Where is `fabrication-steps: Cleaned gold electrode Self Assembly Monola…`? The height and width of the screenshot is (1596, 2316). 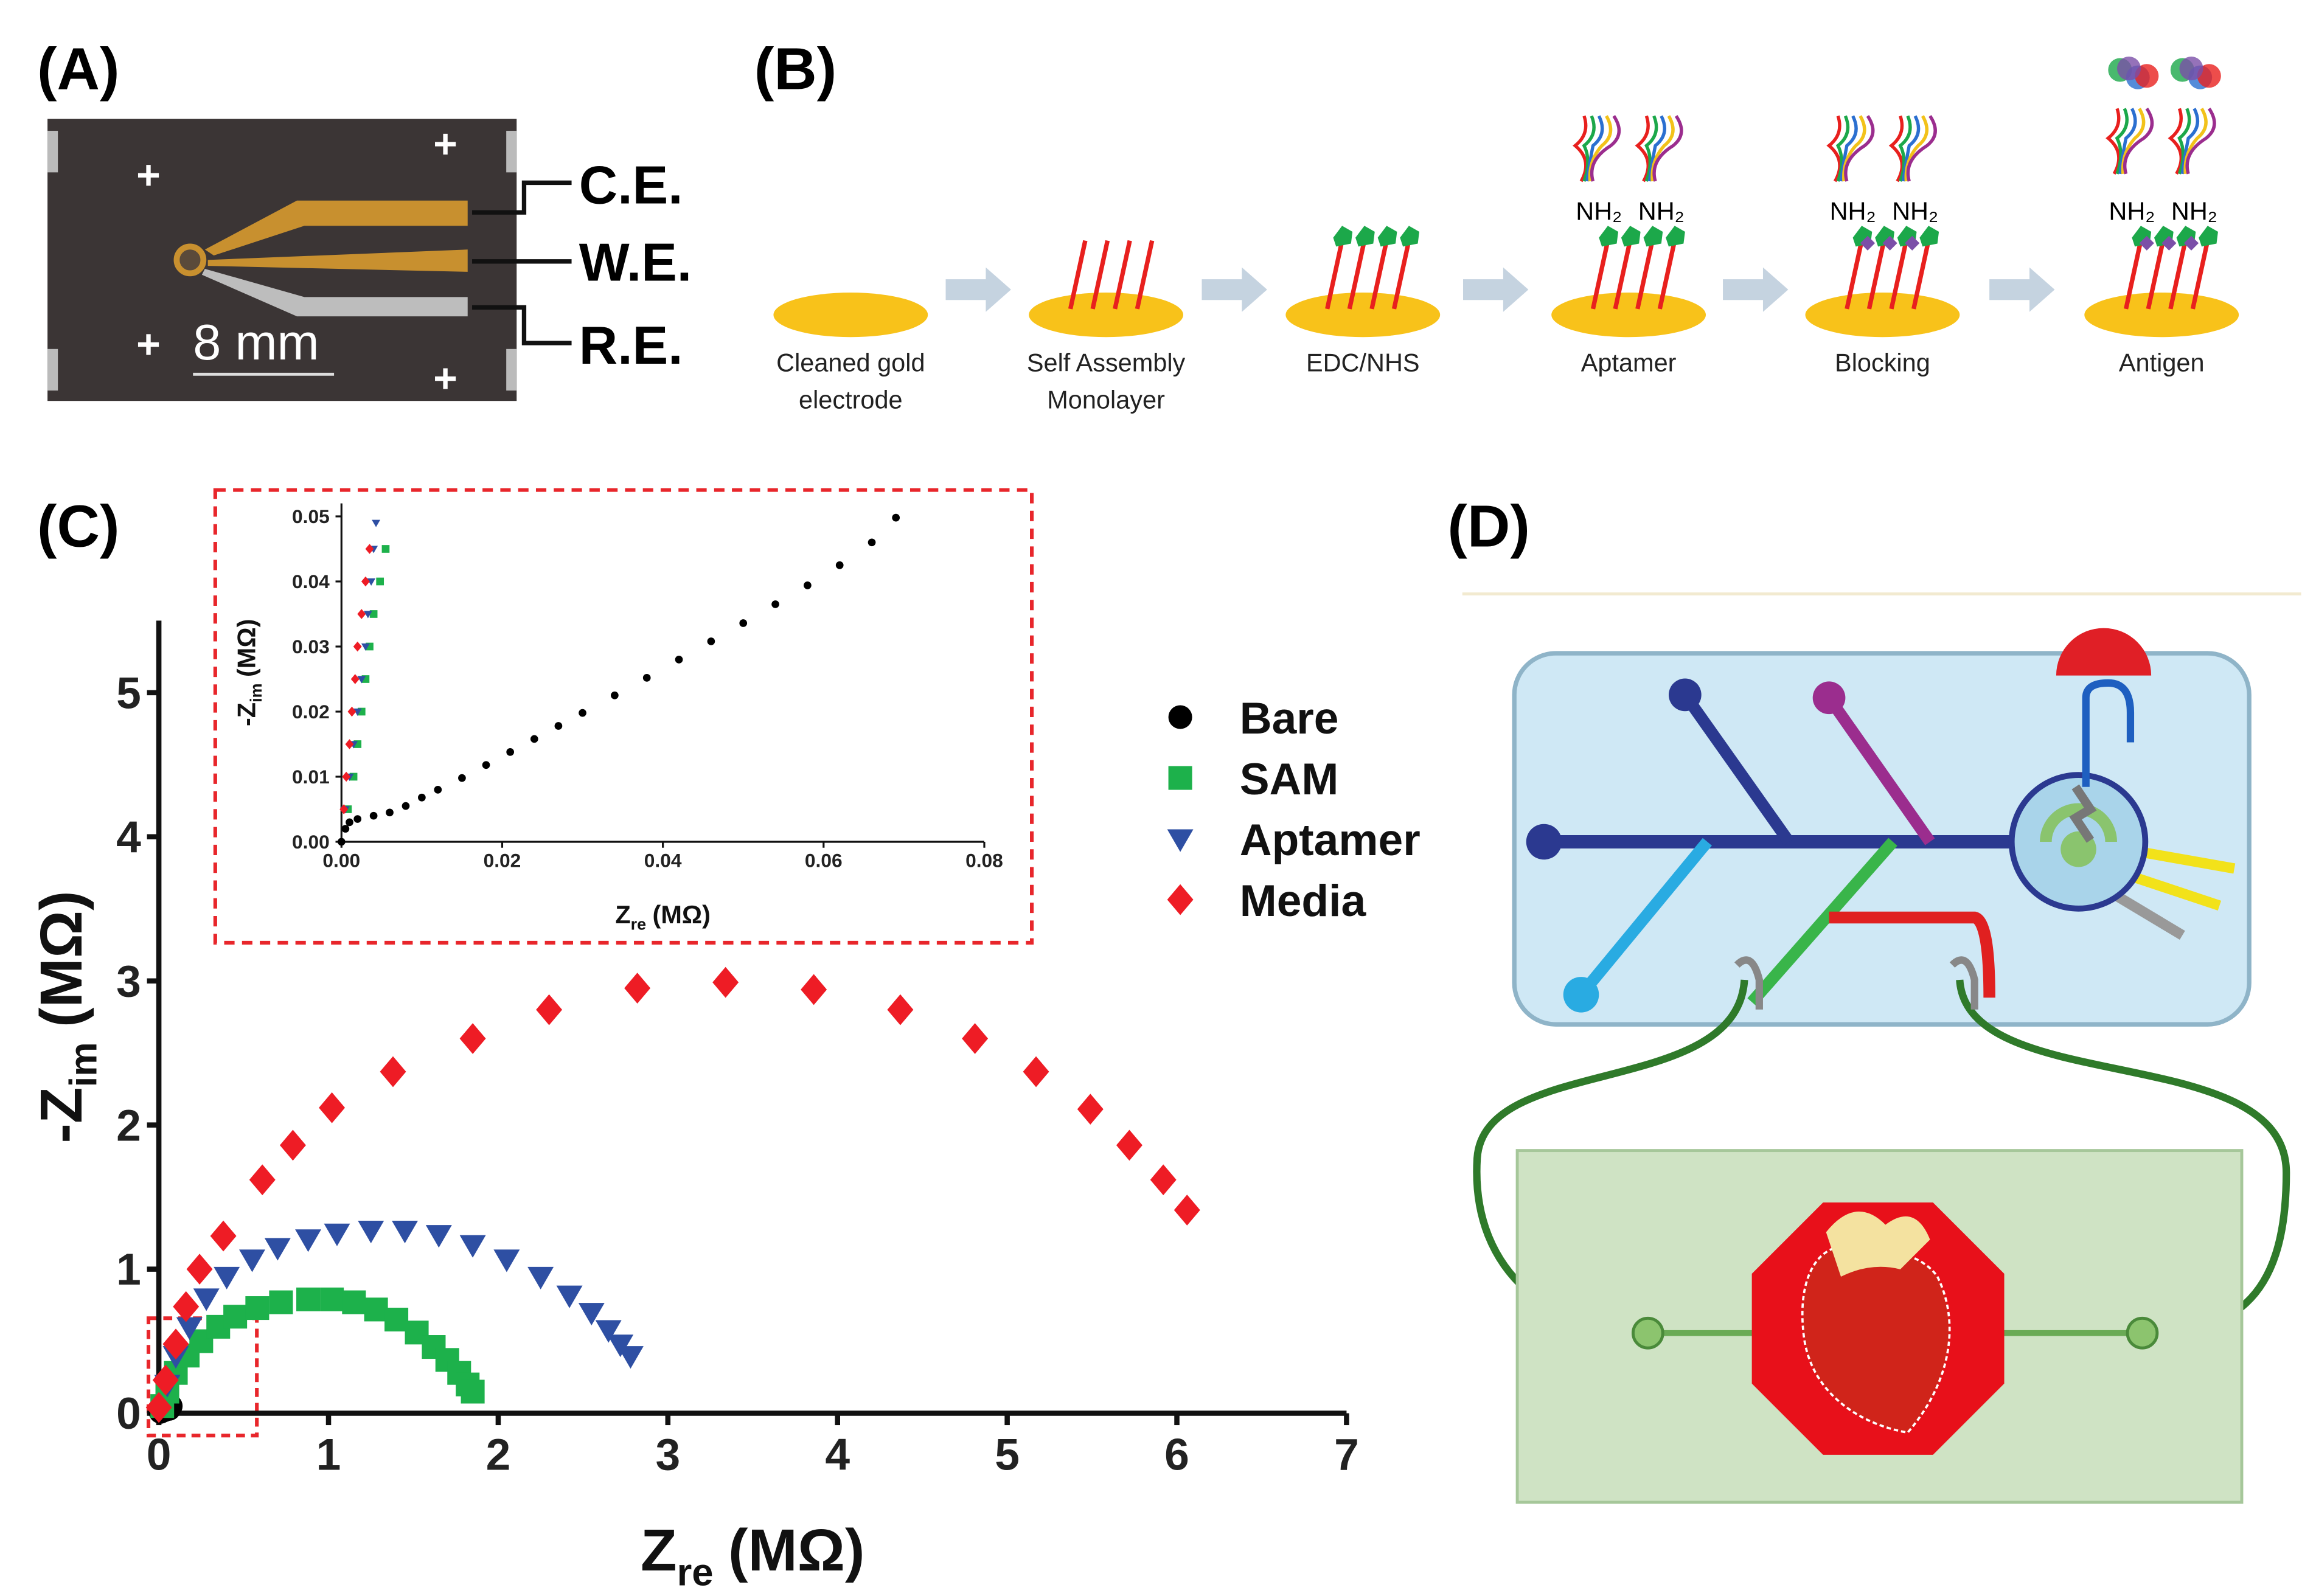
fabrication-steps: Cleaned gold electrode Self Assembly Monola… is located at coordinates (1506, 235).